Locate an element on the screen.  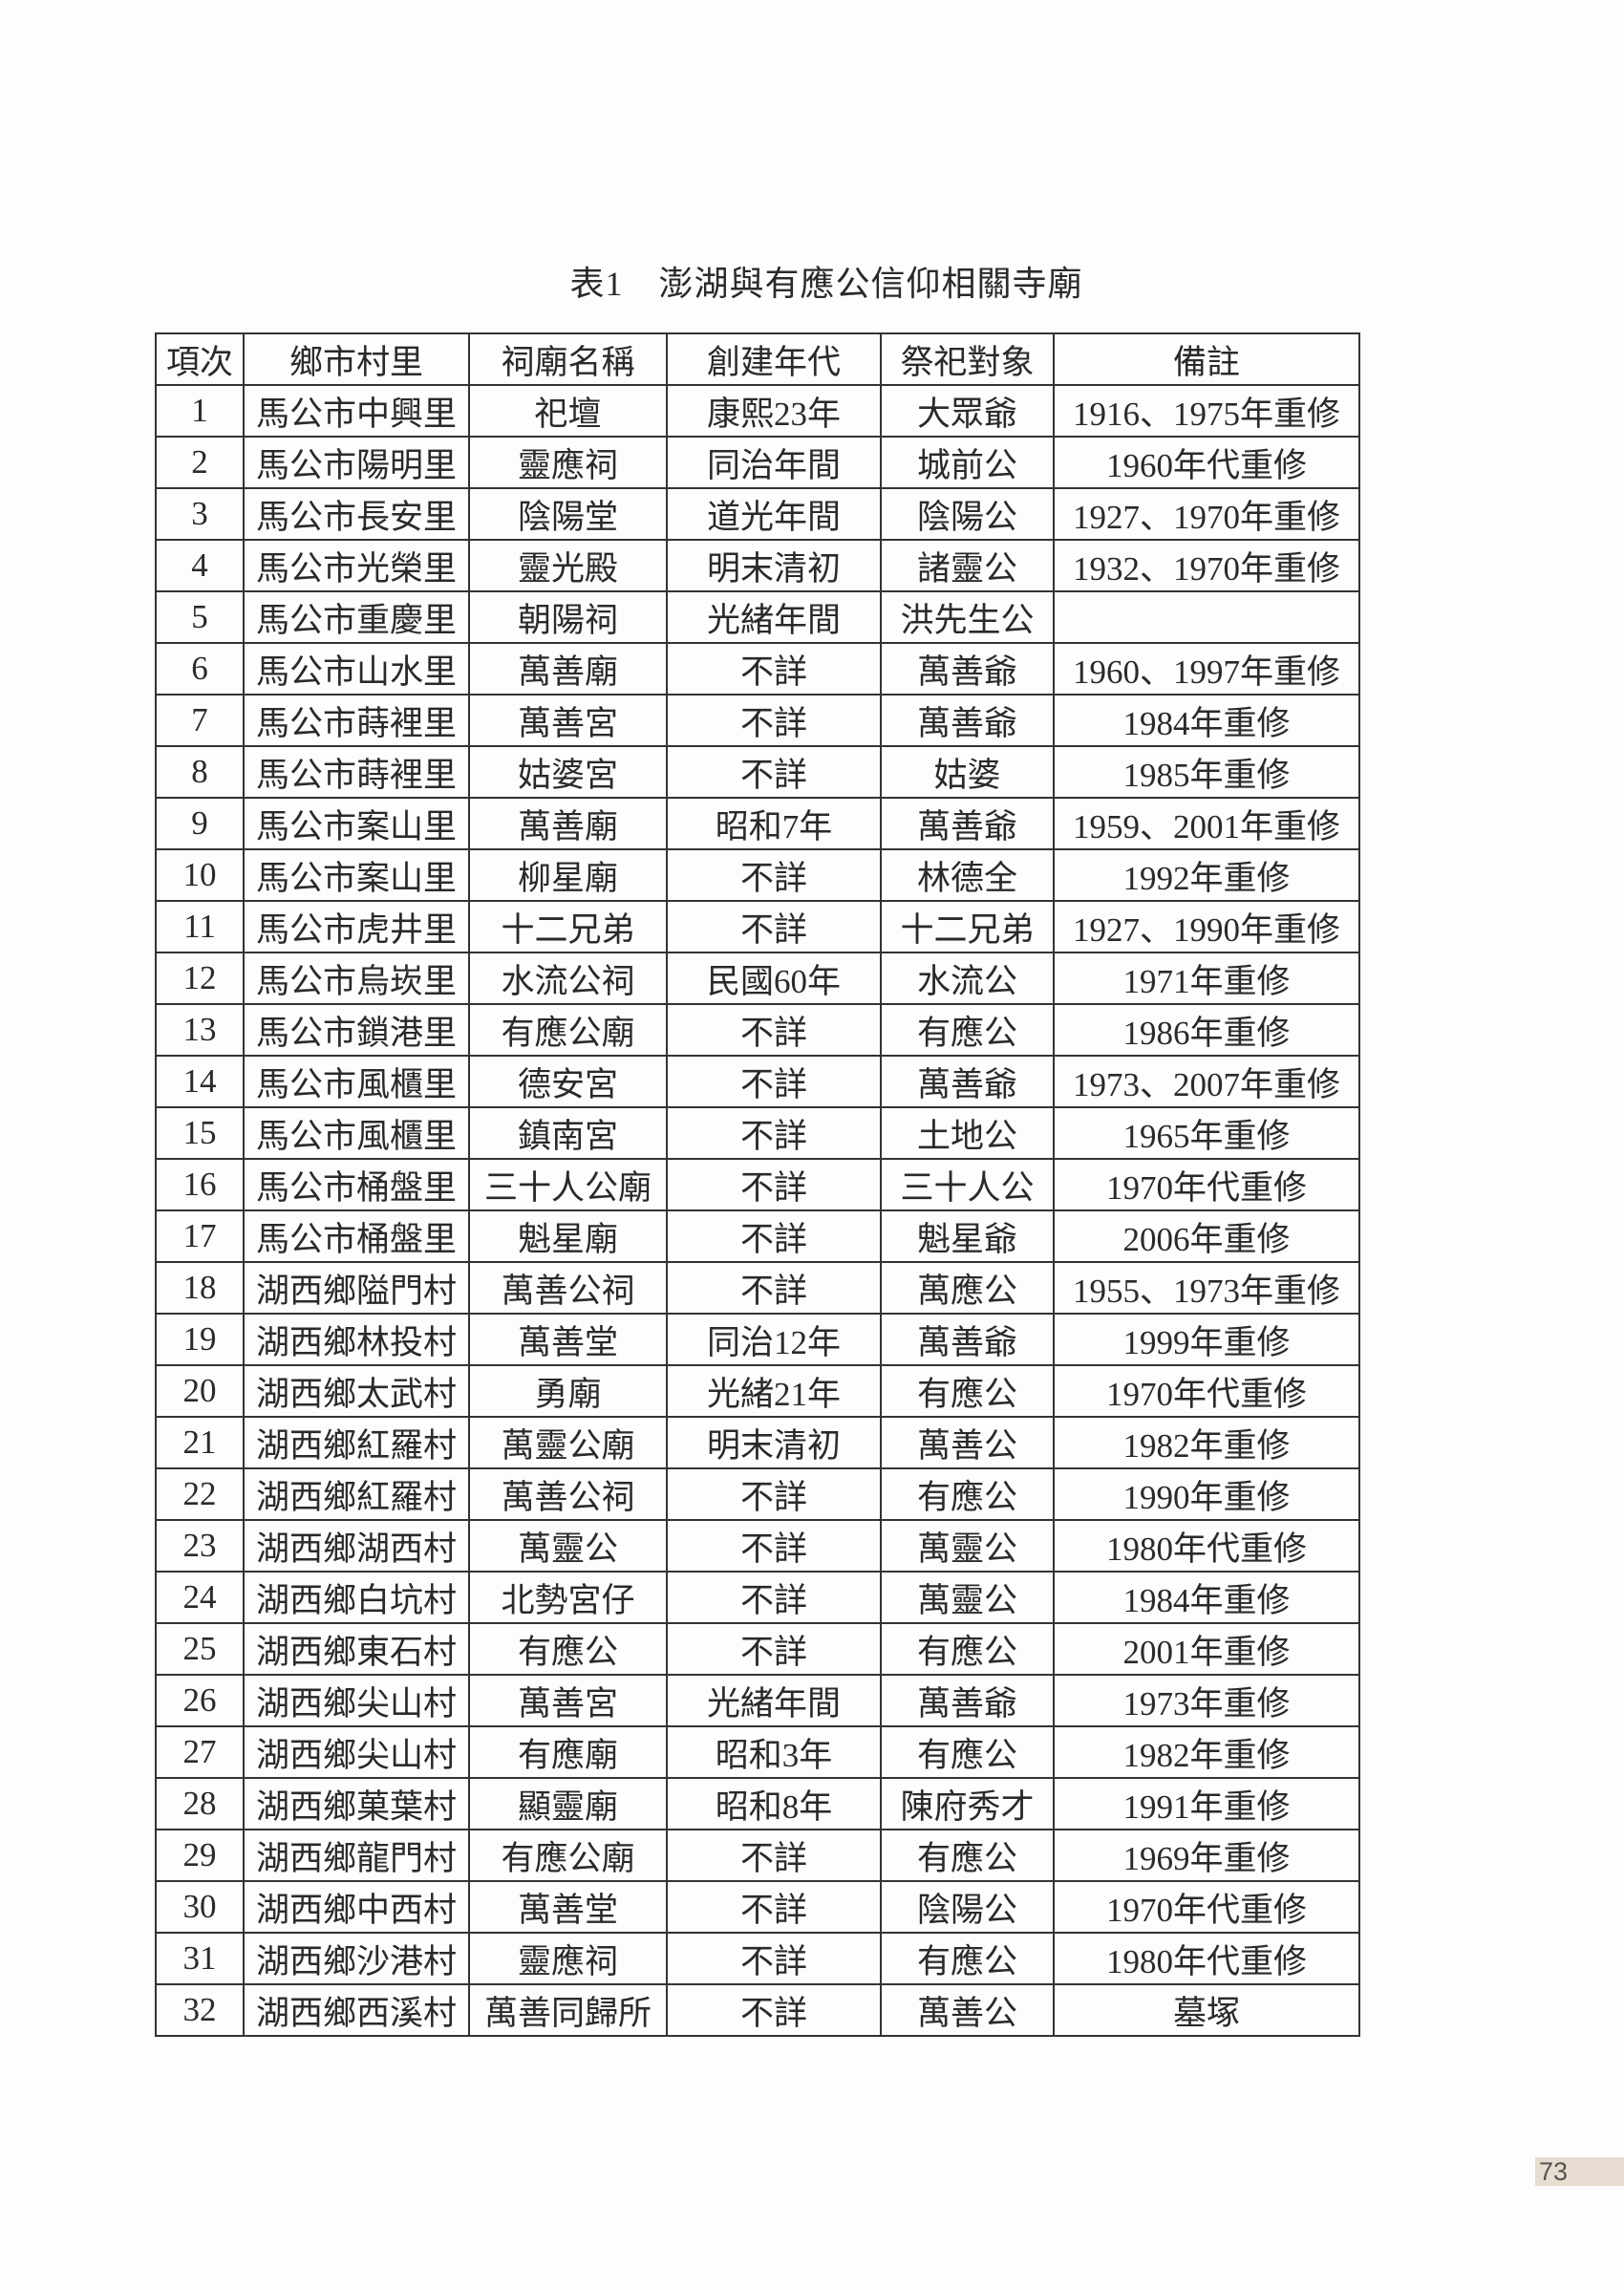
cell-deity: 水流公 is located at coordinates (968, 978).